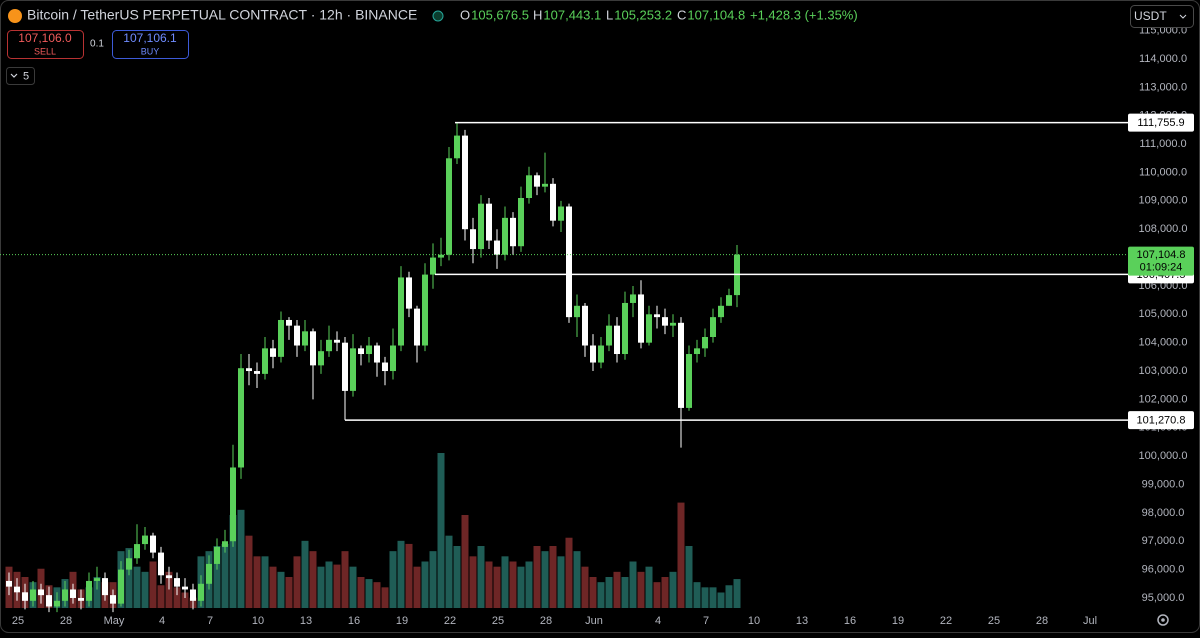  What do you see at coordinates (802, 621) in the screenshot?
I see `x-tick-label: 13` at bounding box center [802, 621].